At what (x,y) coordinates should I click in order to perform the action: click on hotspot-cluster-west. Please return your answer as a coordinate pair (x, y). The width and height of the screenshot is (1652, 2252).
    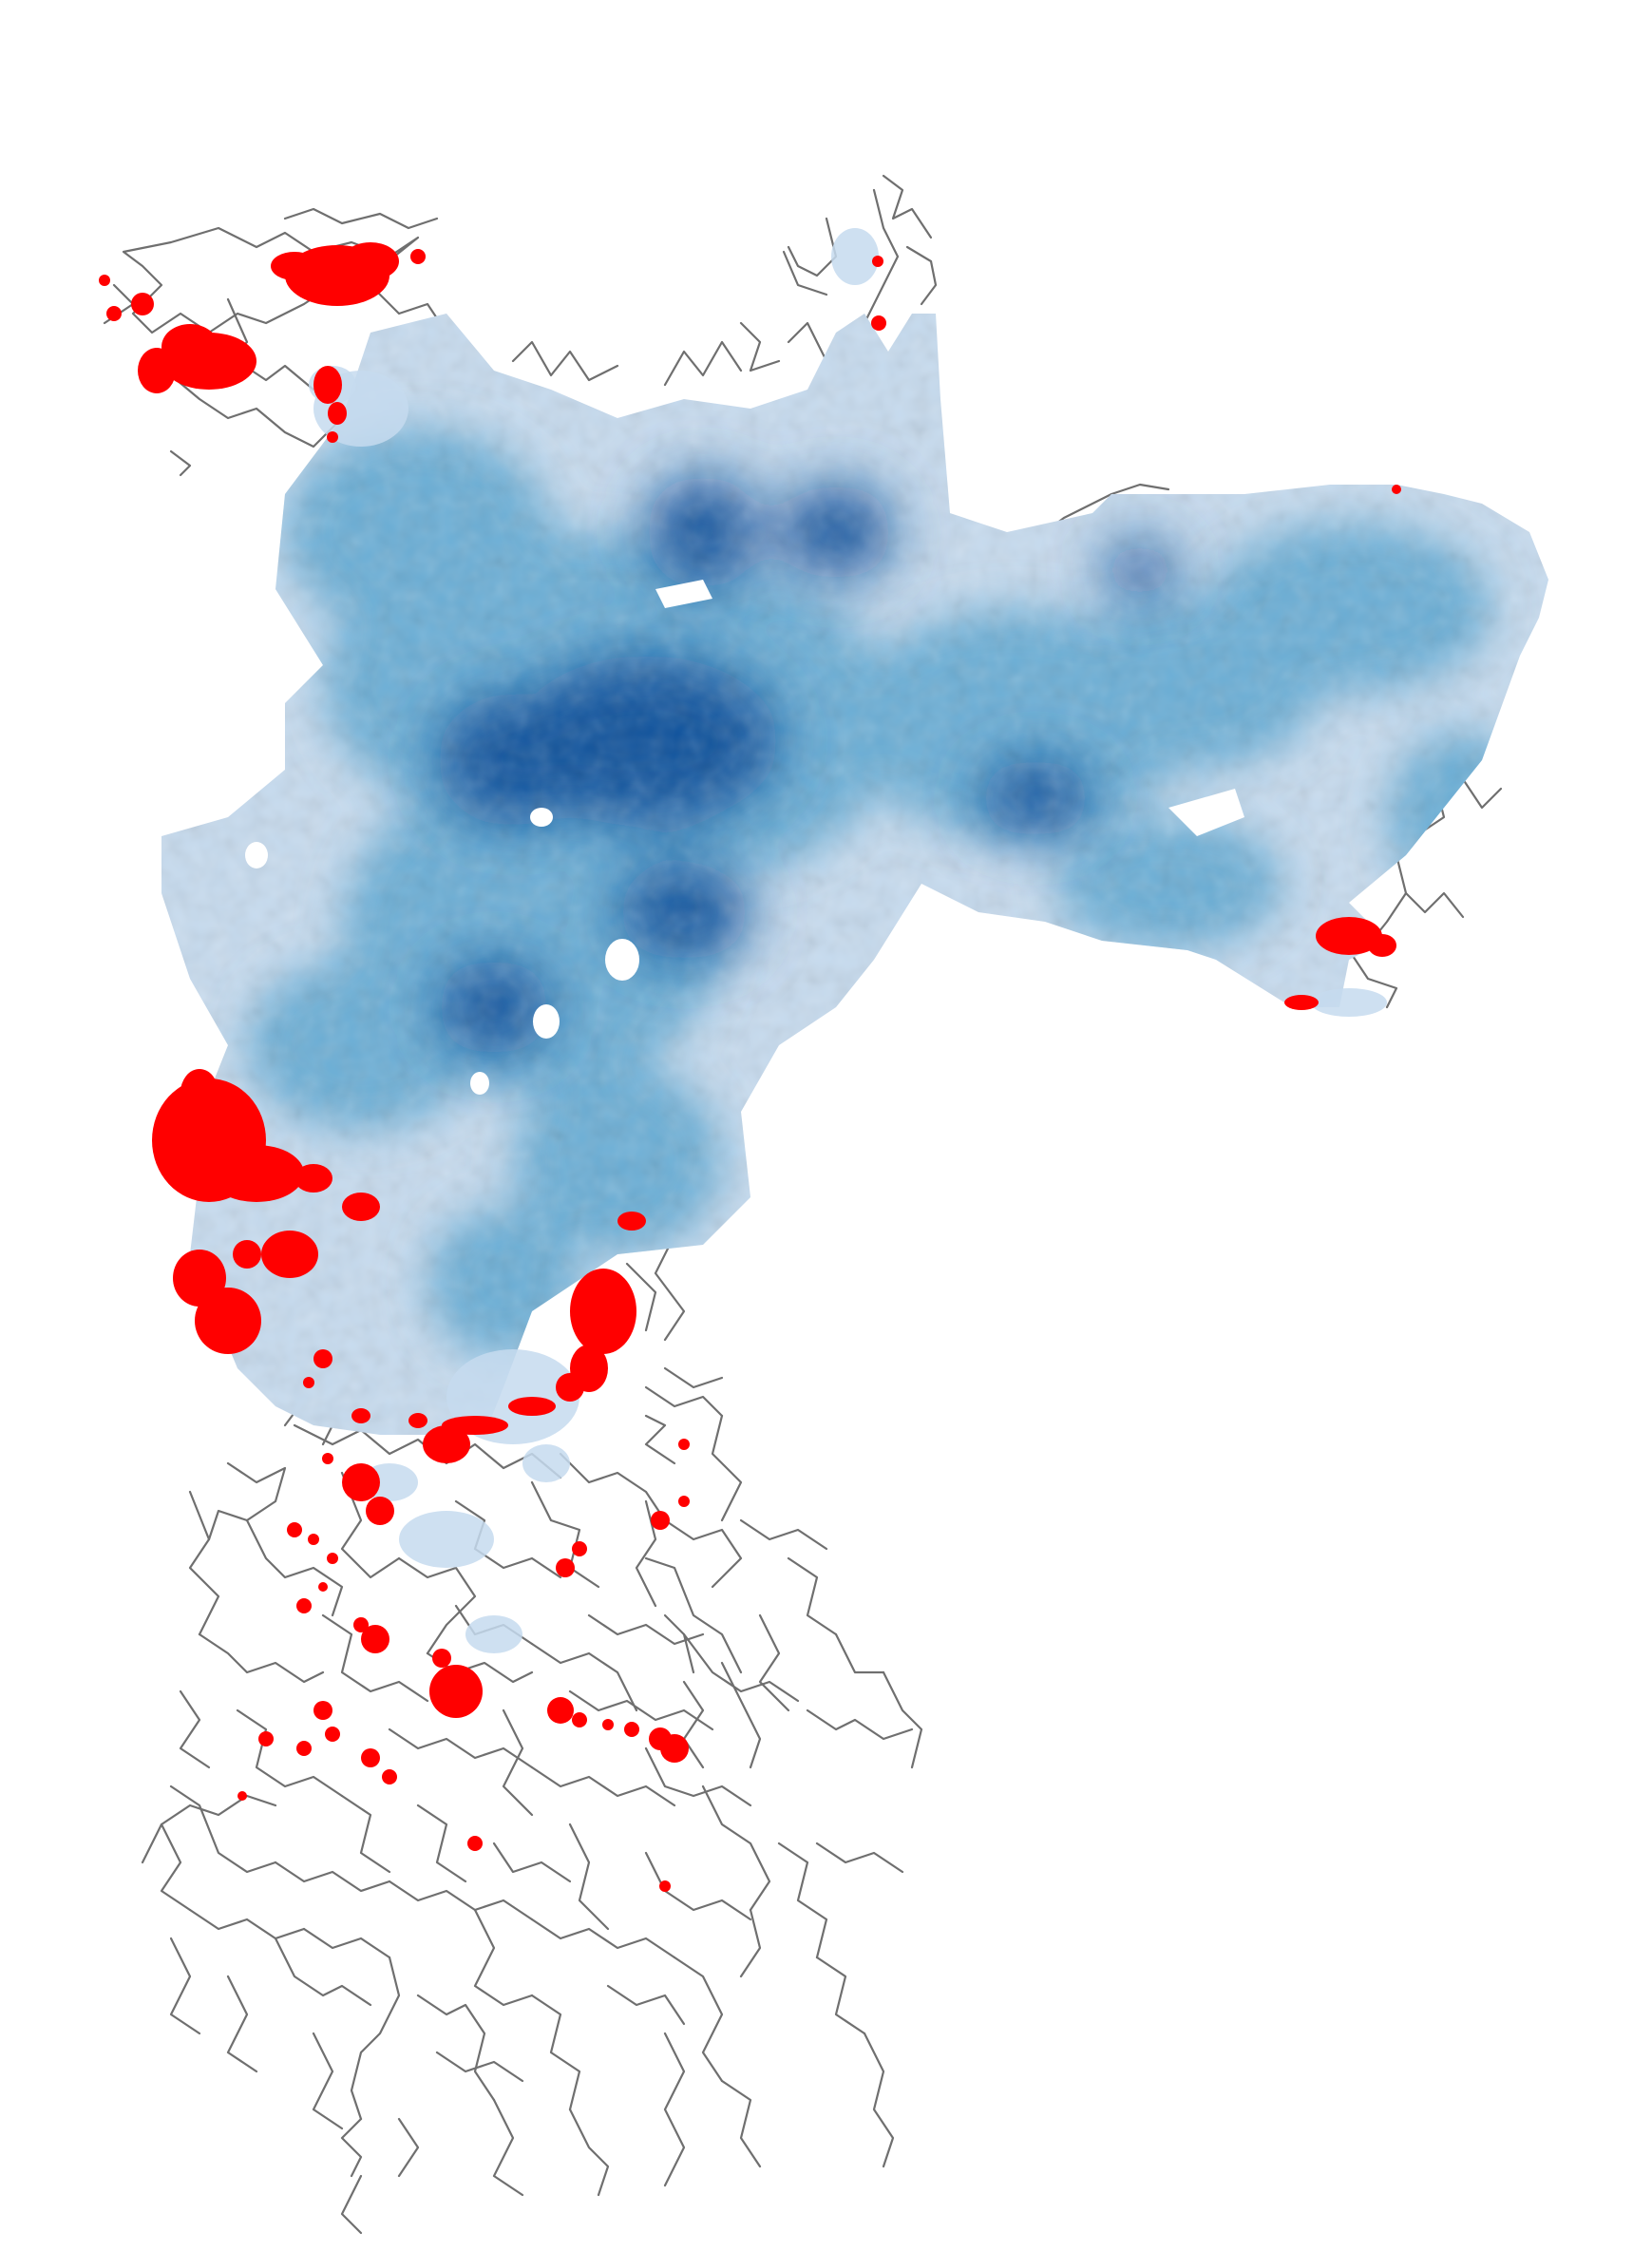
    Looking at the image, I should click on (266, 1212).